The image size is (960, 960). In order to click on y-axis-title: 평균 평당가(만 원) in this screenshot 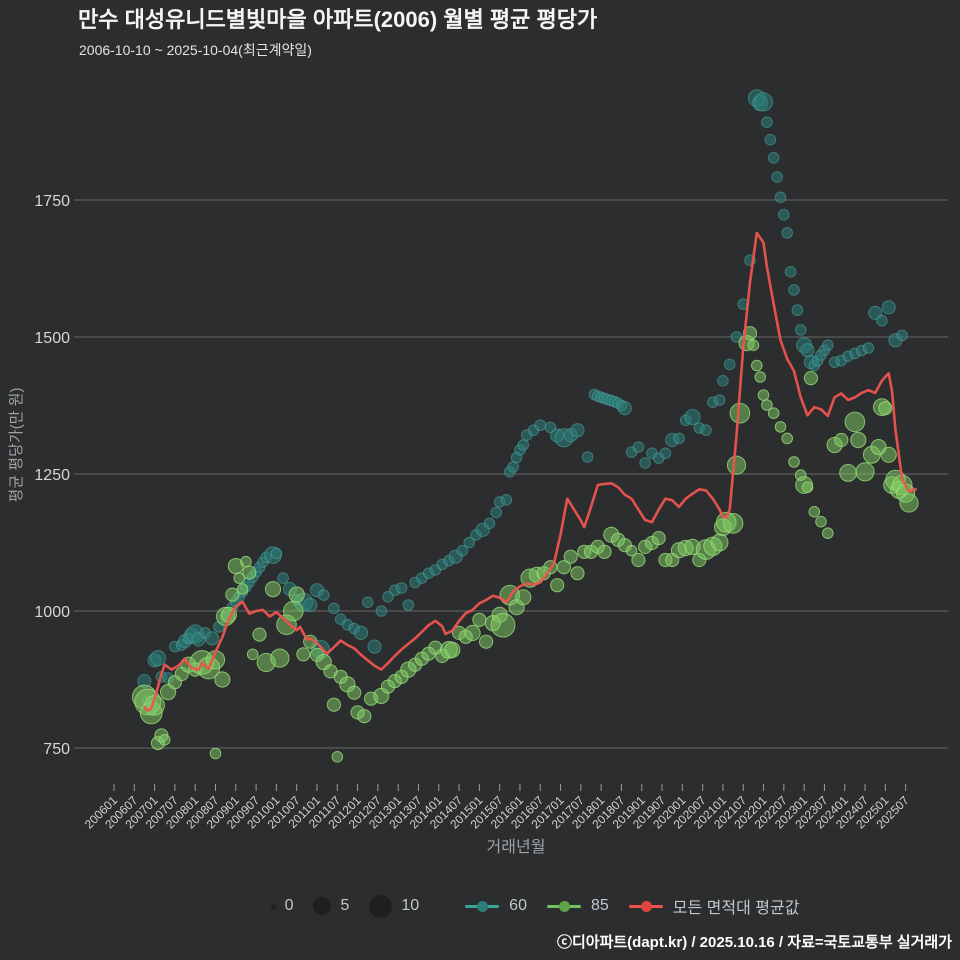, I will do `click(16, 445)`.